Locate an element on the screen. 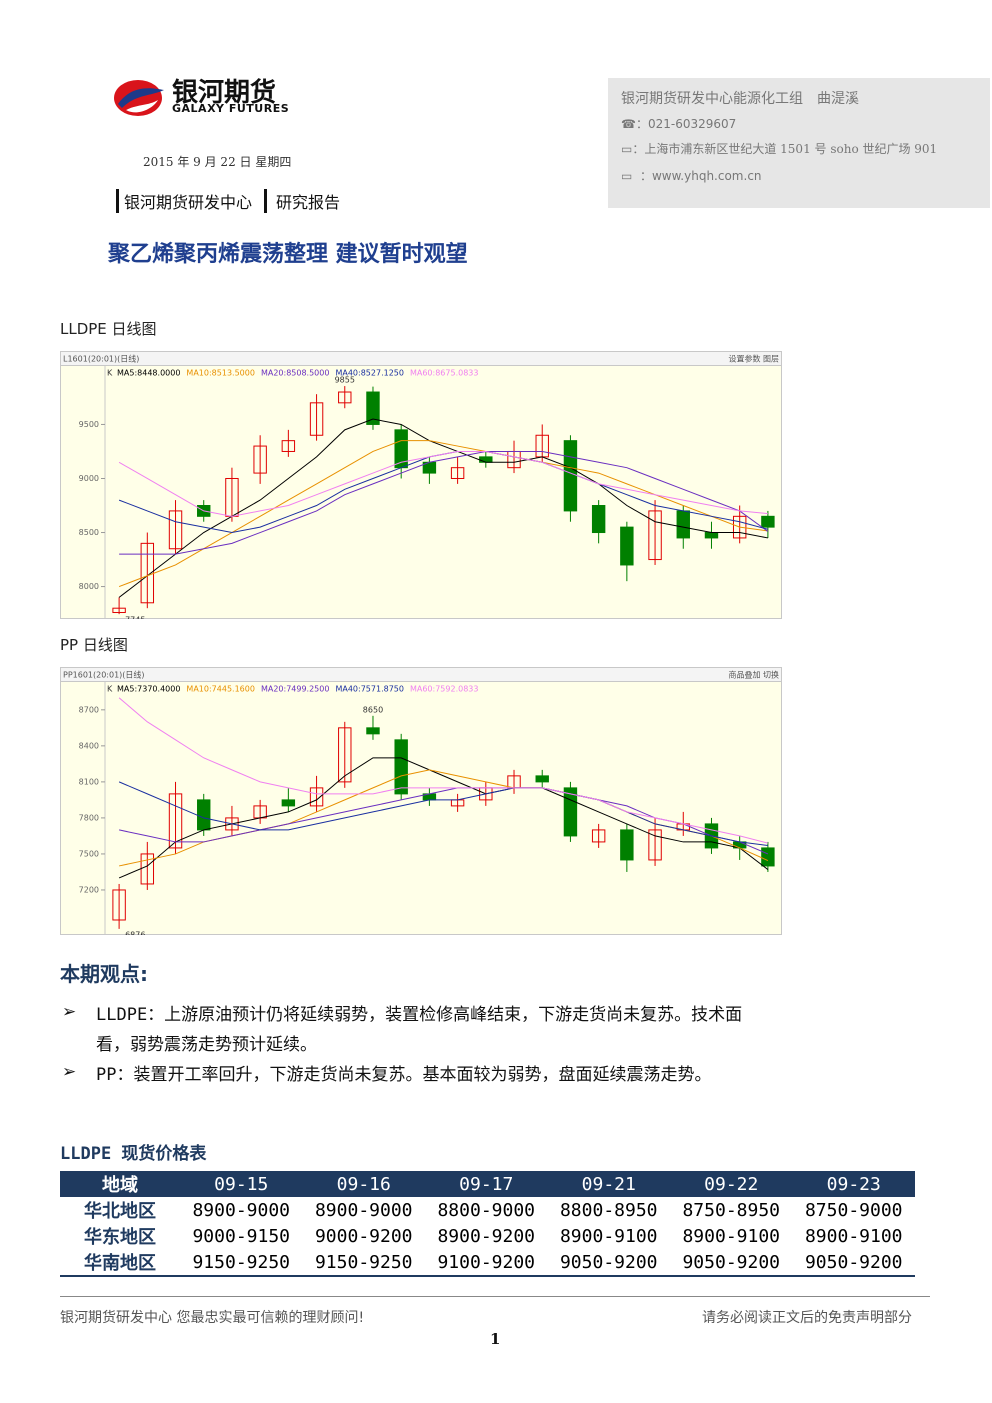  legend-entry: MA40:7571.8750 is located at coordinates (369, 689).